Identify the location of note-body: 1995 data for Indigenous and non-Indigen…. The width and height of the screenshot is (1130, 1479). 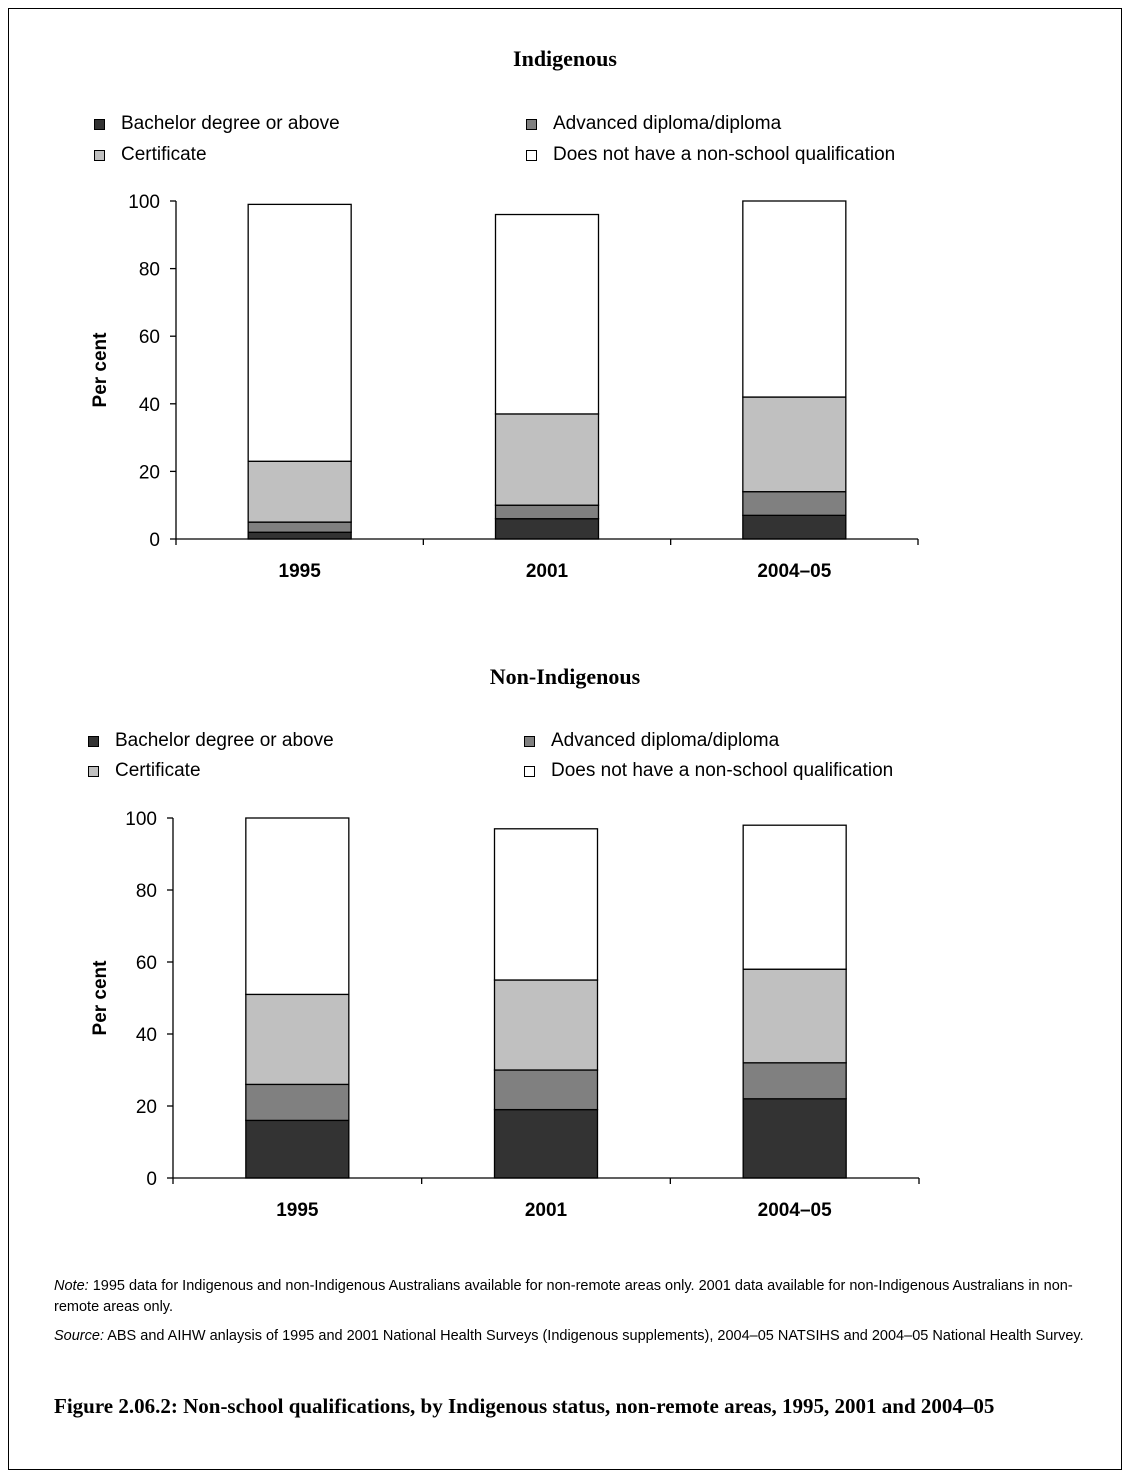
(563, 1296).